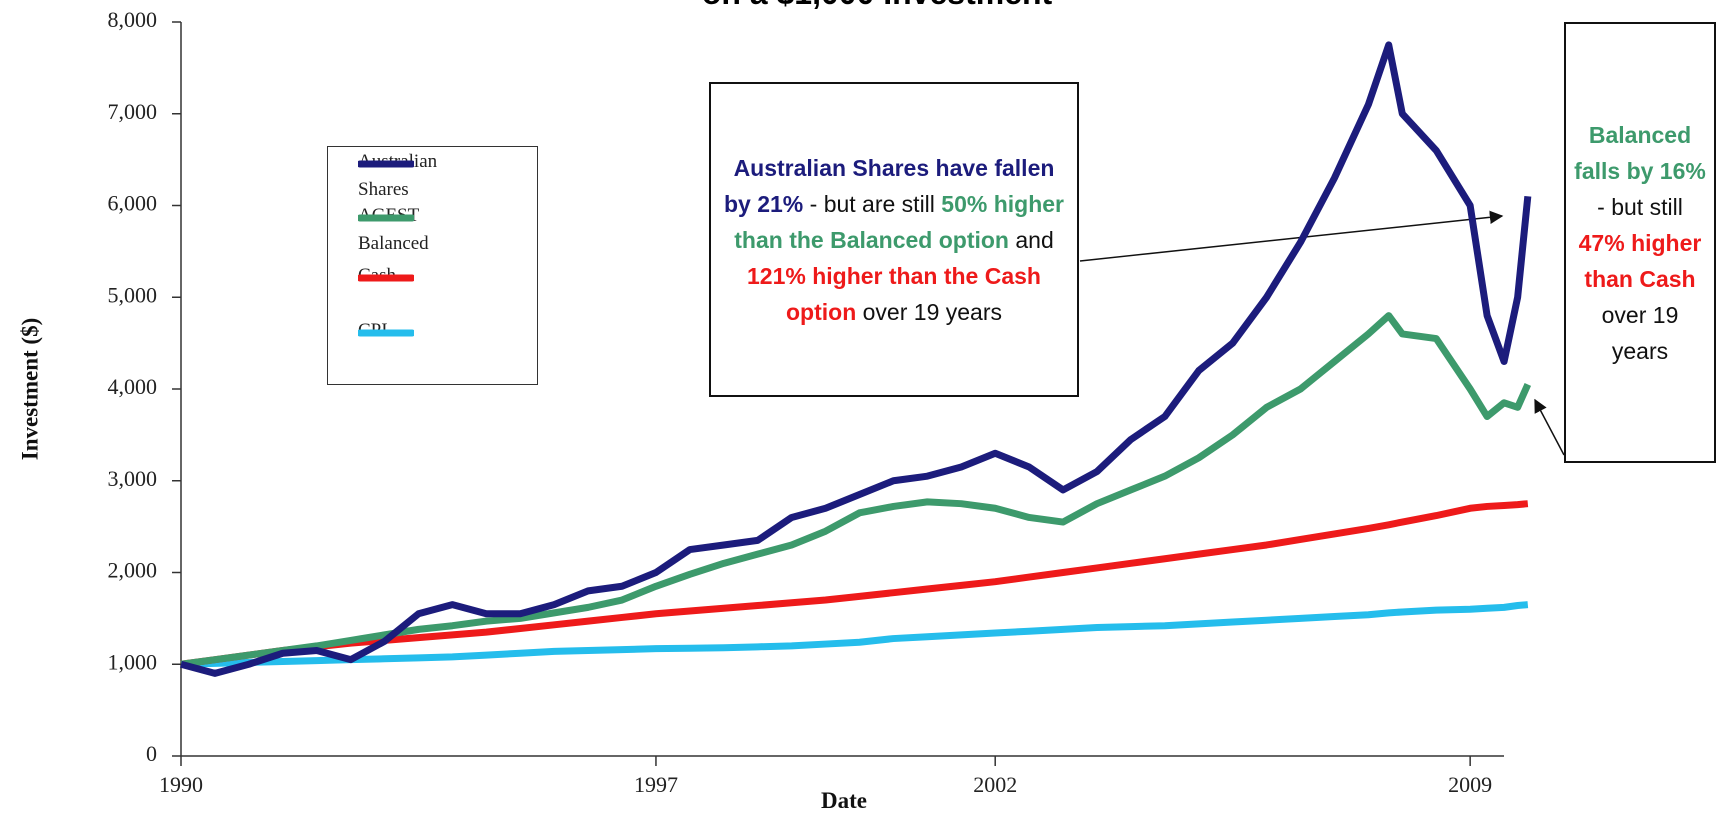 The height and width of the screenshot is (813, 1719). Describe the element at coordinates (877, 5) in the screenshot. I see `chart-title: on a $1,000 Investment` at that location.